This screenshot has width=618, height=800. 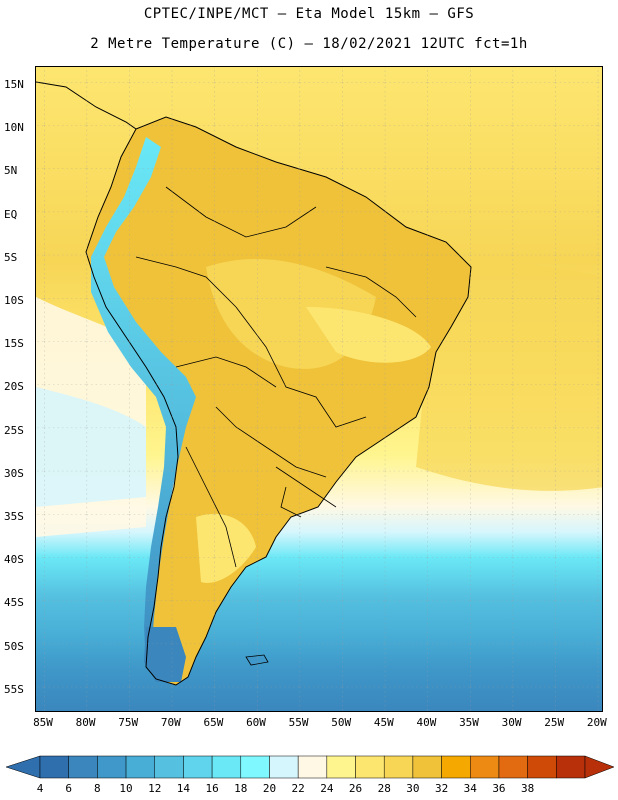 I want to click on lat-label: 20S, so click(x=14, y=387).